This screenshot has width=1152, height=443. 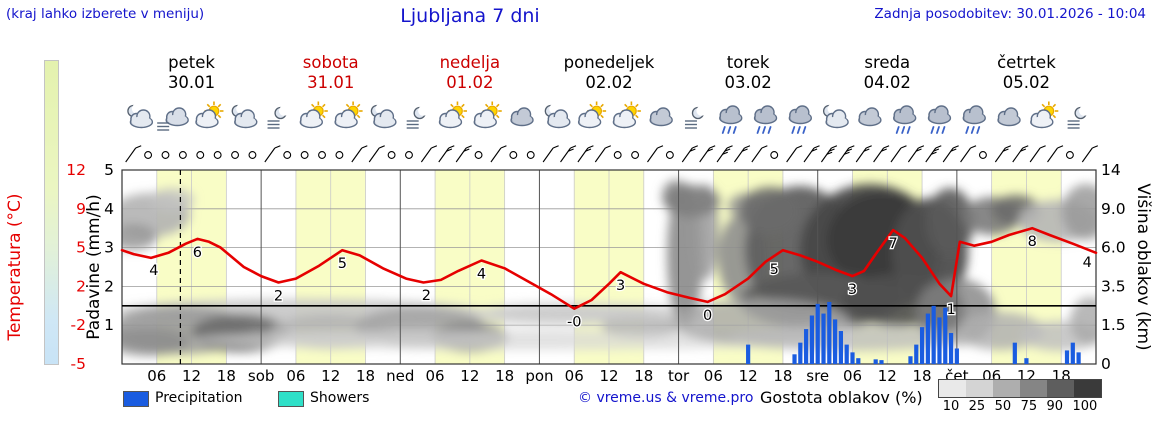 I want to click on svg-text: sob, so click(x=261, y=376).